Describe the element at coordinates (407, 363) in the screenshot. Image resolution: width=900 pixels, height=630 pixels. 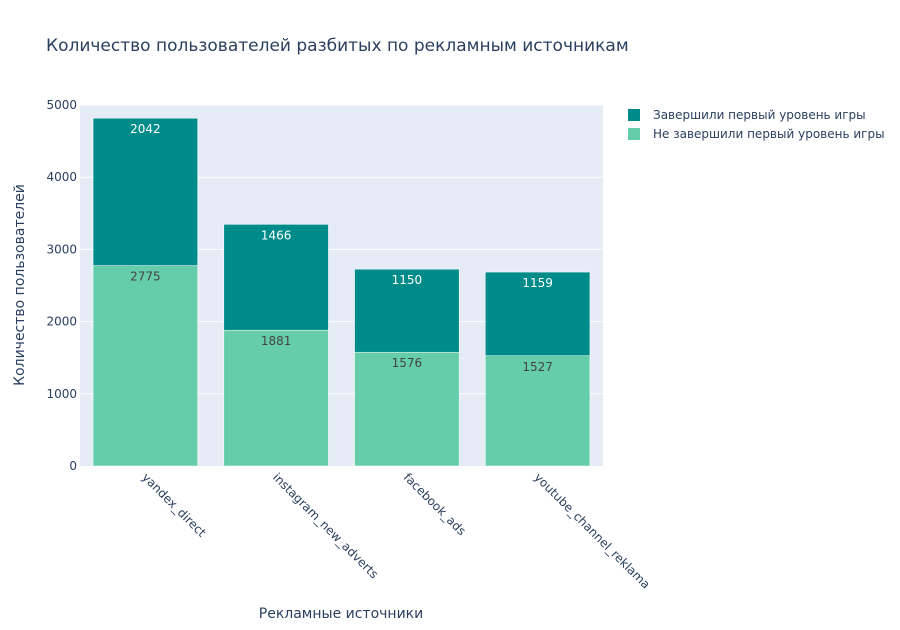
I see `data-label: 1576` at that location.